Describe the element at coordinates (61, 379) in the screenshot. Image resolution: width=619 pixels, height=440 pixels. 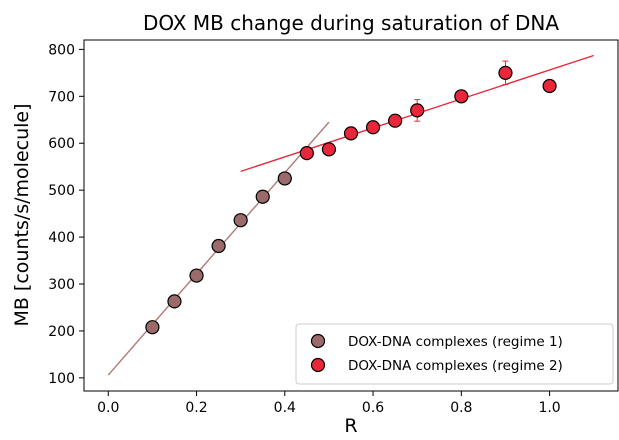
I see `y-tick-label: 100` at that location.